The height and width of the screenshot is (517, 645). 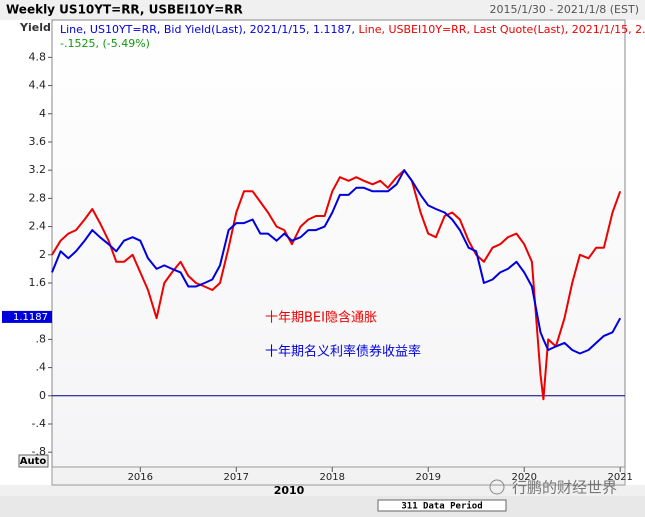 I want to click on last-value-marker, so click(x=27, y=316).